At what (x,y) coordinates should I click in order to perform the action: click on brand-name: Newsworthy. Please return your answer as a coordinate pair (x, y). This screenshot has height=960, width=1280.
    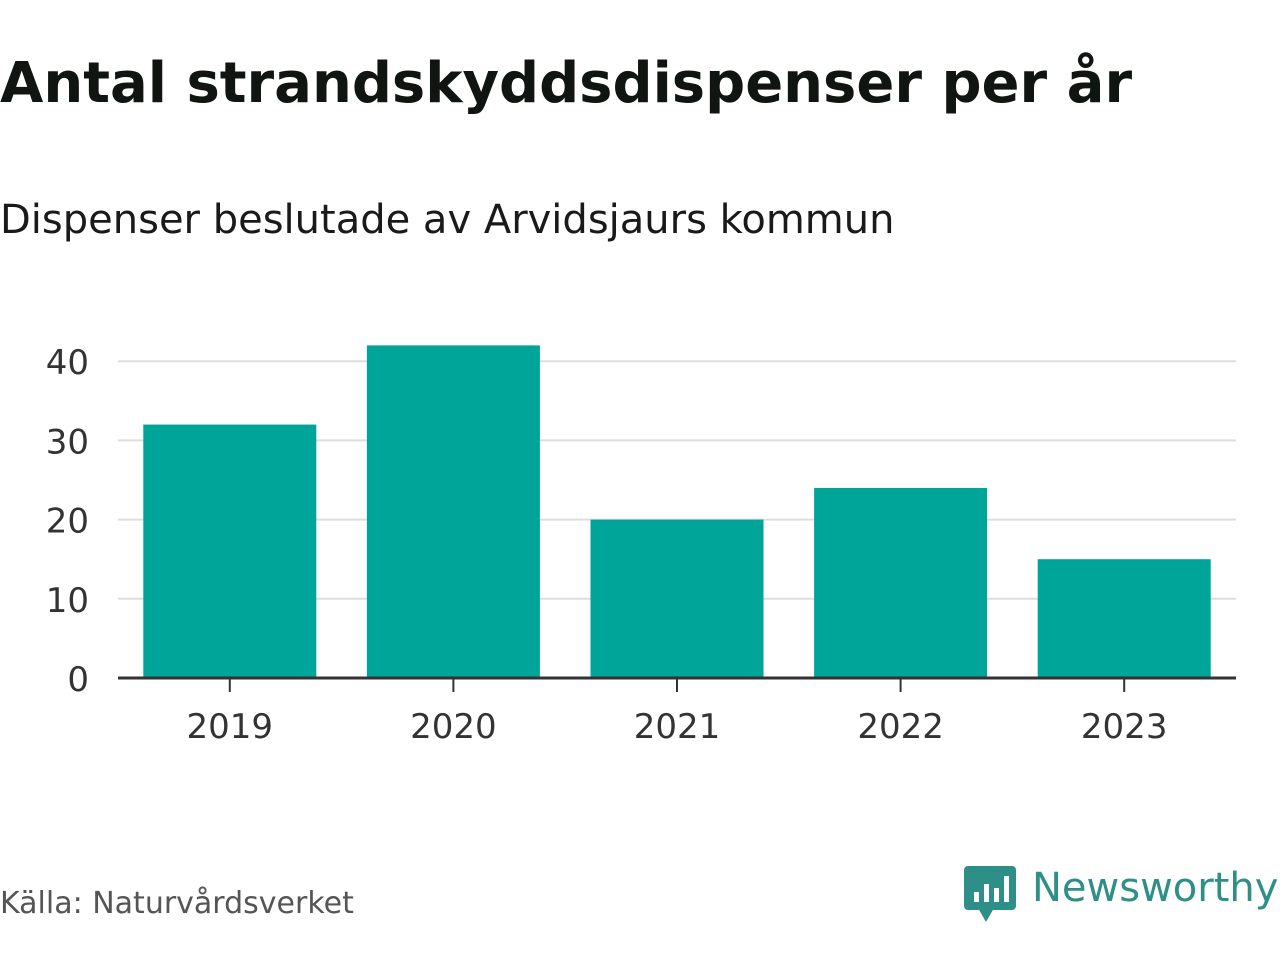
    Looking at the image, I should click on (1155, 888).